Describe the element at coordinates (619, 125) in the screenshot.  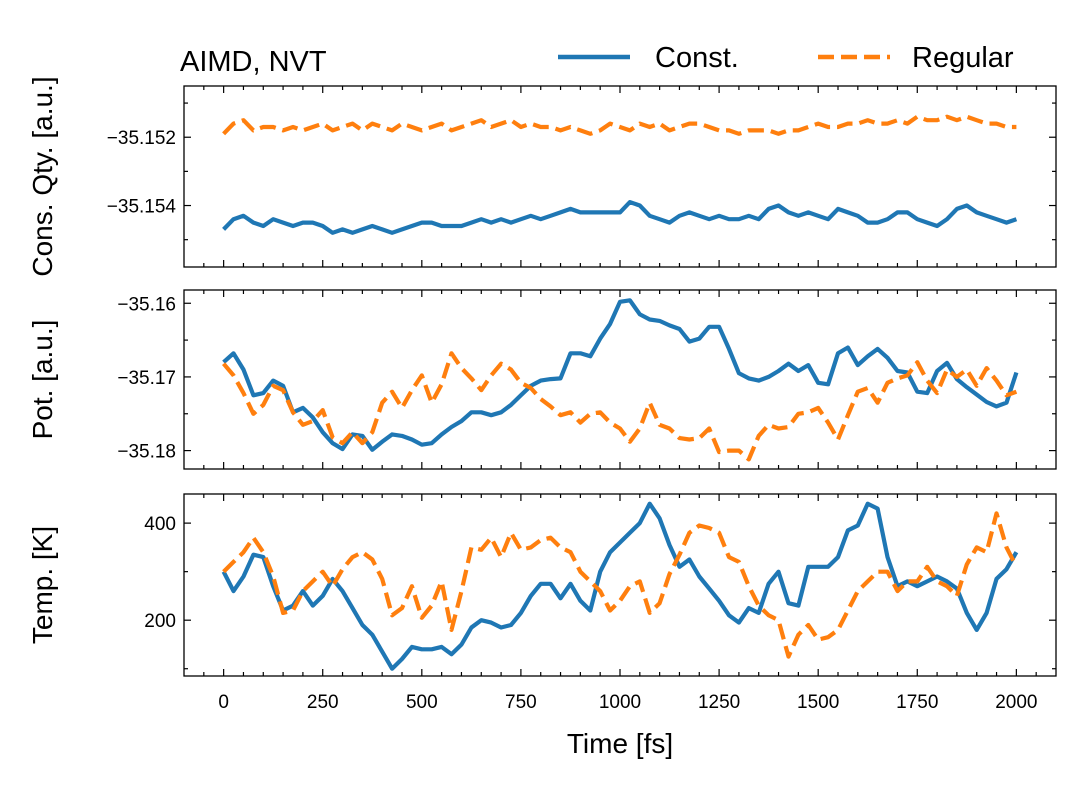
I see `series-line-regular-cons` at that location.